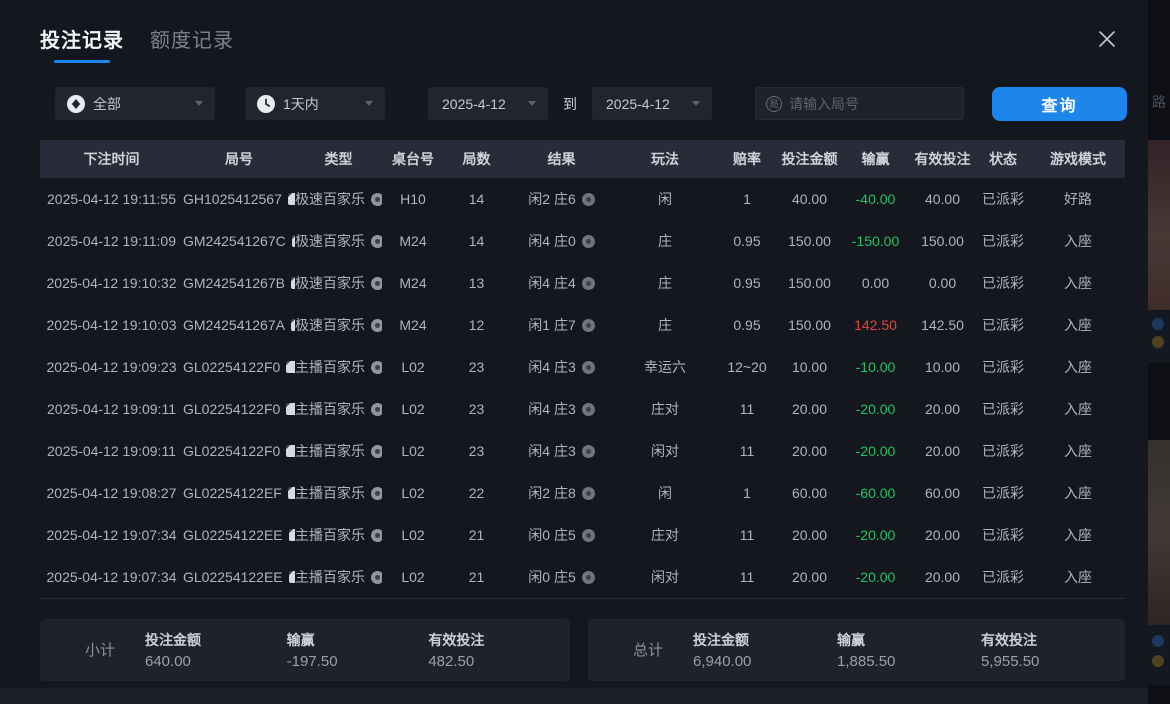 The image size is (1170, 704). Describe the element at coordinates (552, 241) in the screenshot. I see `result-cell: 闲4 庄0` at that location.